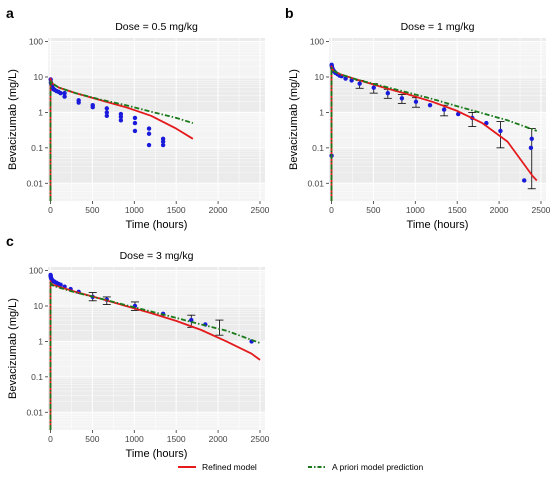 The width and height of the screenshot is (550, 482). I want to click on chart-title: Dose = 1 mg/kg, so click(438, 27).